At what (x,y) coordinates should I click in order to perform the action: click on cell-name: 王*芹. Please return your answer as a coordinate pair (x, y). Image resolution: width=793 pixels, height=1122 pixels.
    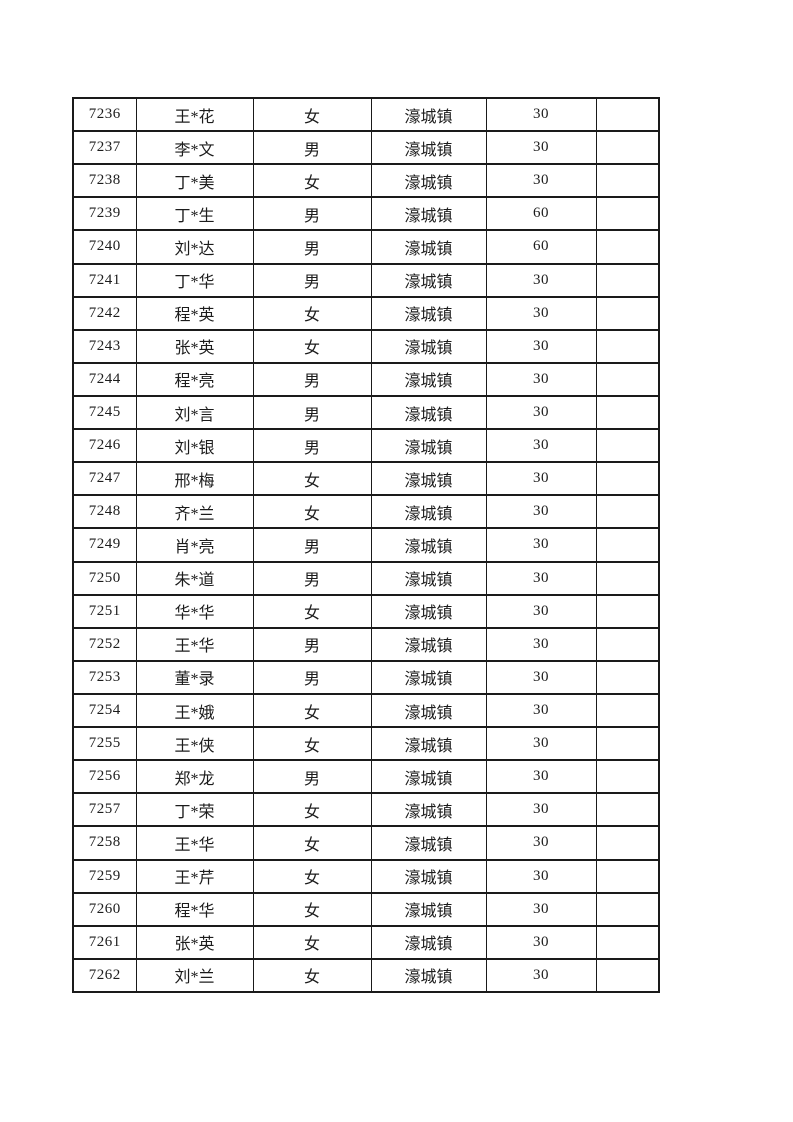
    Looking at the image, I should click on (194, 876).